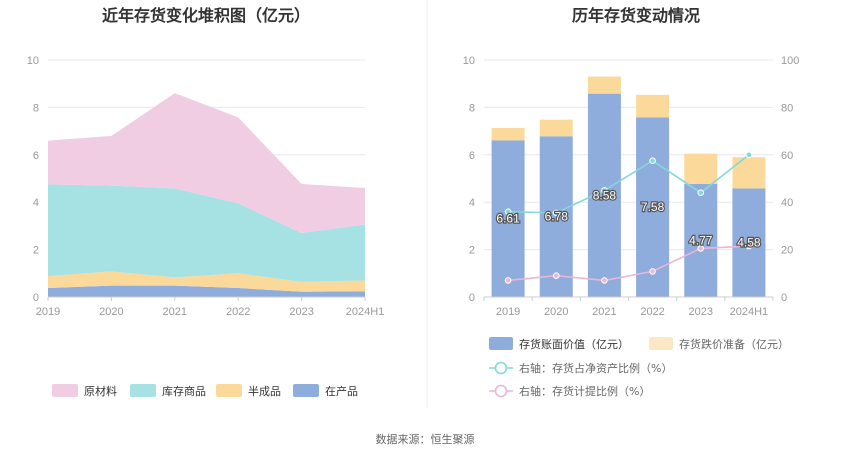 This screenshot has height=459, width=850. Describe the element at coordinates (472, 298) in the screenshot. I see `right-y-tick-label: 0` at that location.